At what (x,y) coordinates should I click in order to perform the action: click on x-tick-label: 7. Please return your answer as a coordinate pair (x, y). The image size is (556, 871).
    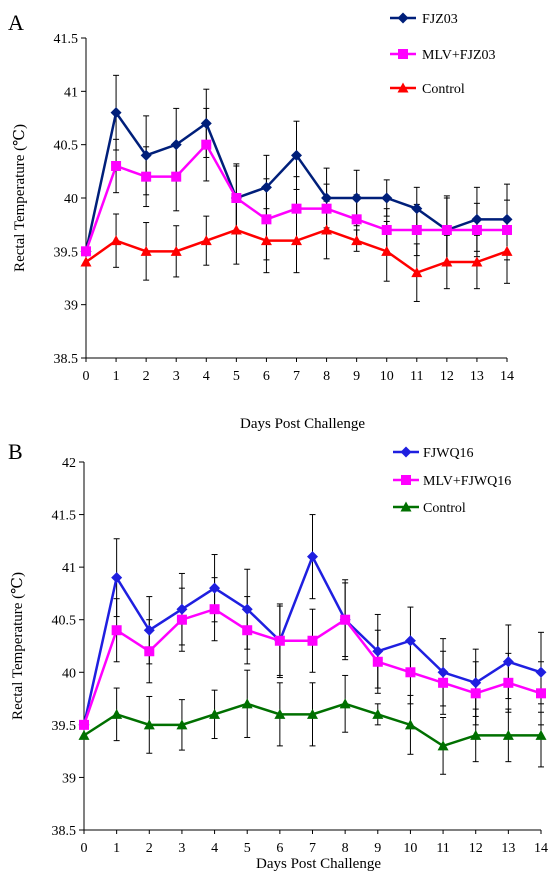
    Looking at the image, I should click on (312, 848).